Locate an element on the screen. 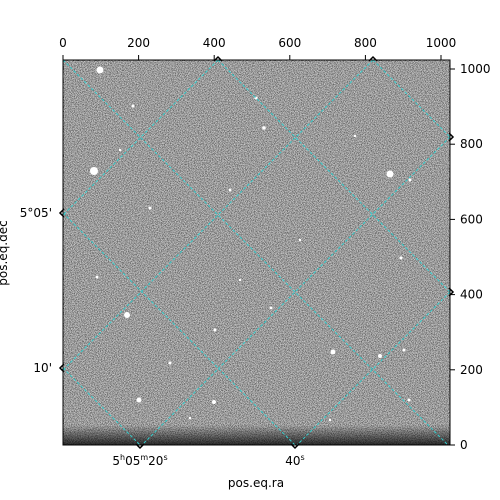 This screenshot has width=500, height=500. top-tick-label: 1000 is located at coordinates (441, 43).